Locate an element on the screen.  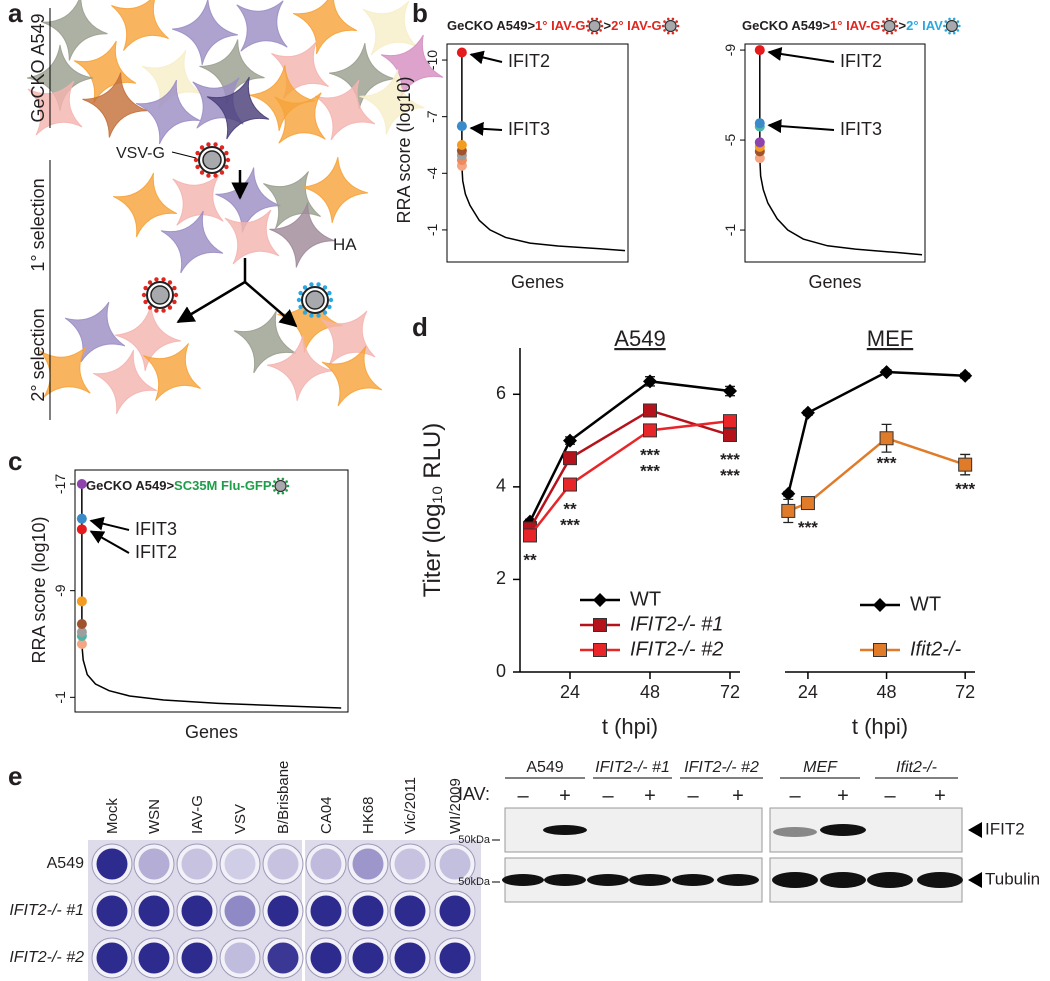
column-label: HK68 is located at coordinates (368, 815).